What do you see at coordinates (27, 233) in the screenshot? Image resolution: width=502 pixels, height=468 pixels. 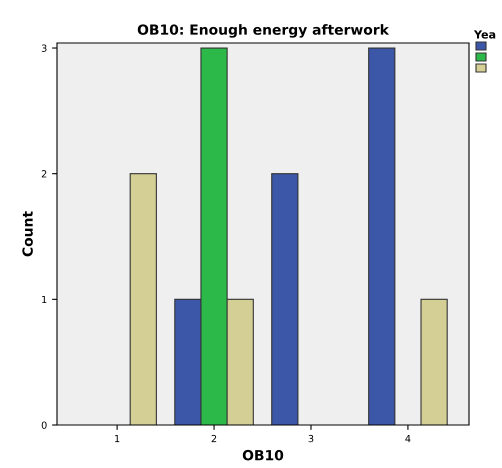 I see `y-axis-title: Count` at bounding box center [27, 233].